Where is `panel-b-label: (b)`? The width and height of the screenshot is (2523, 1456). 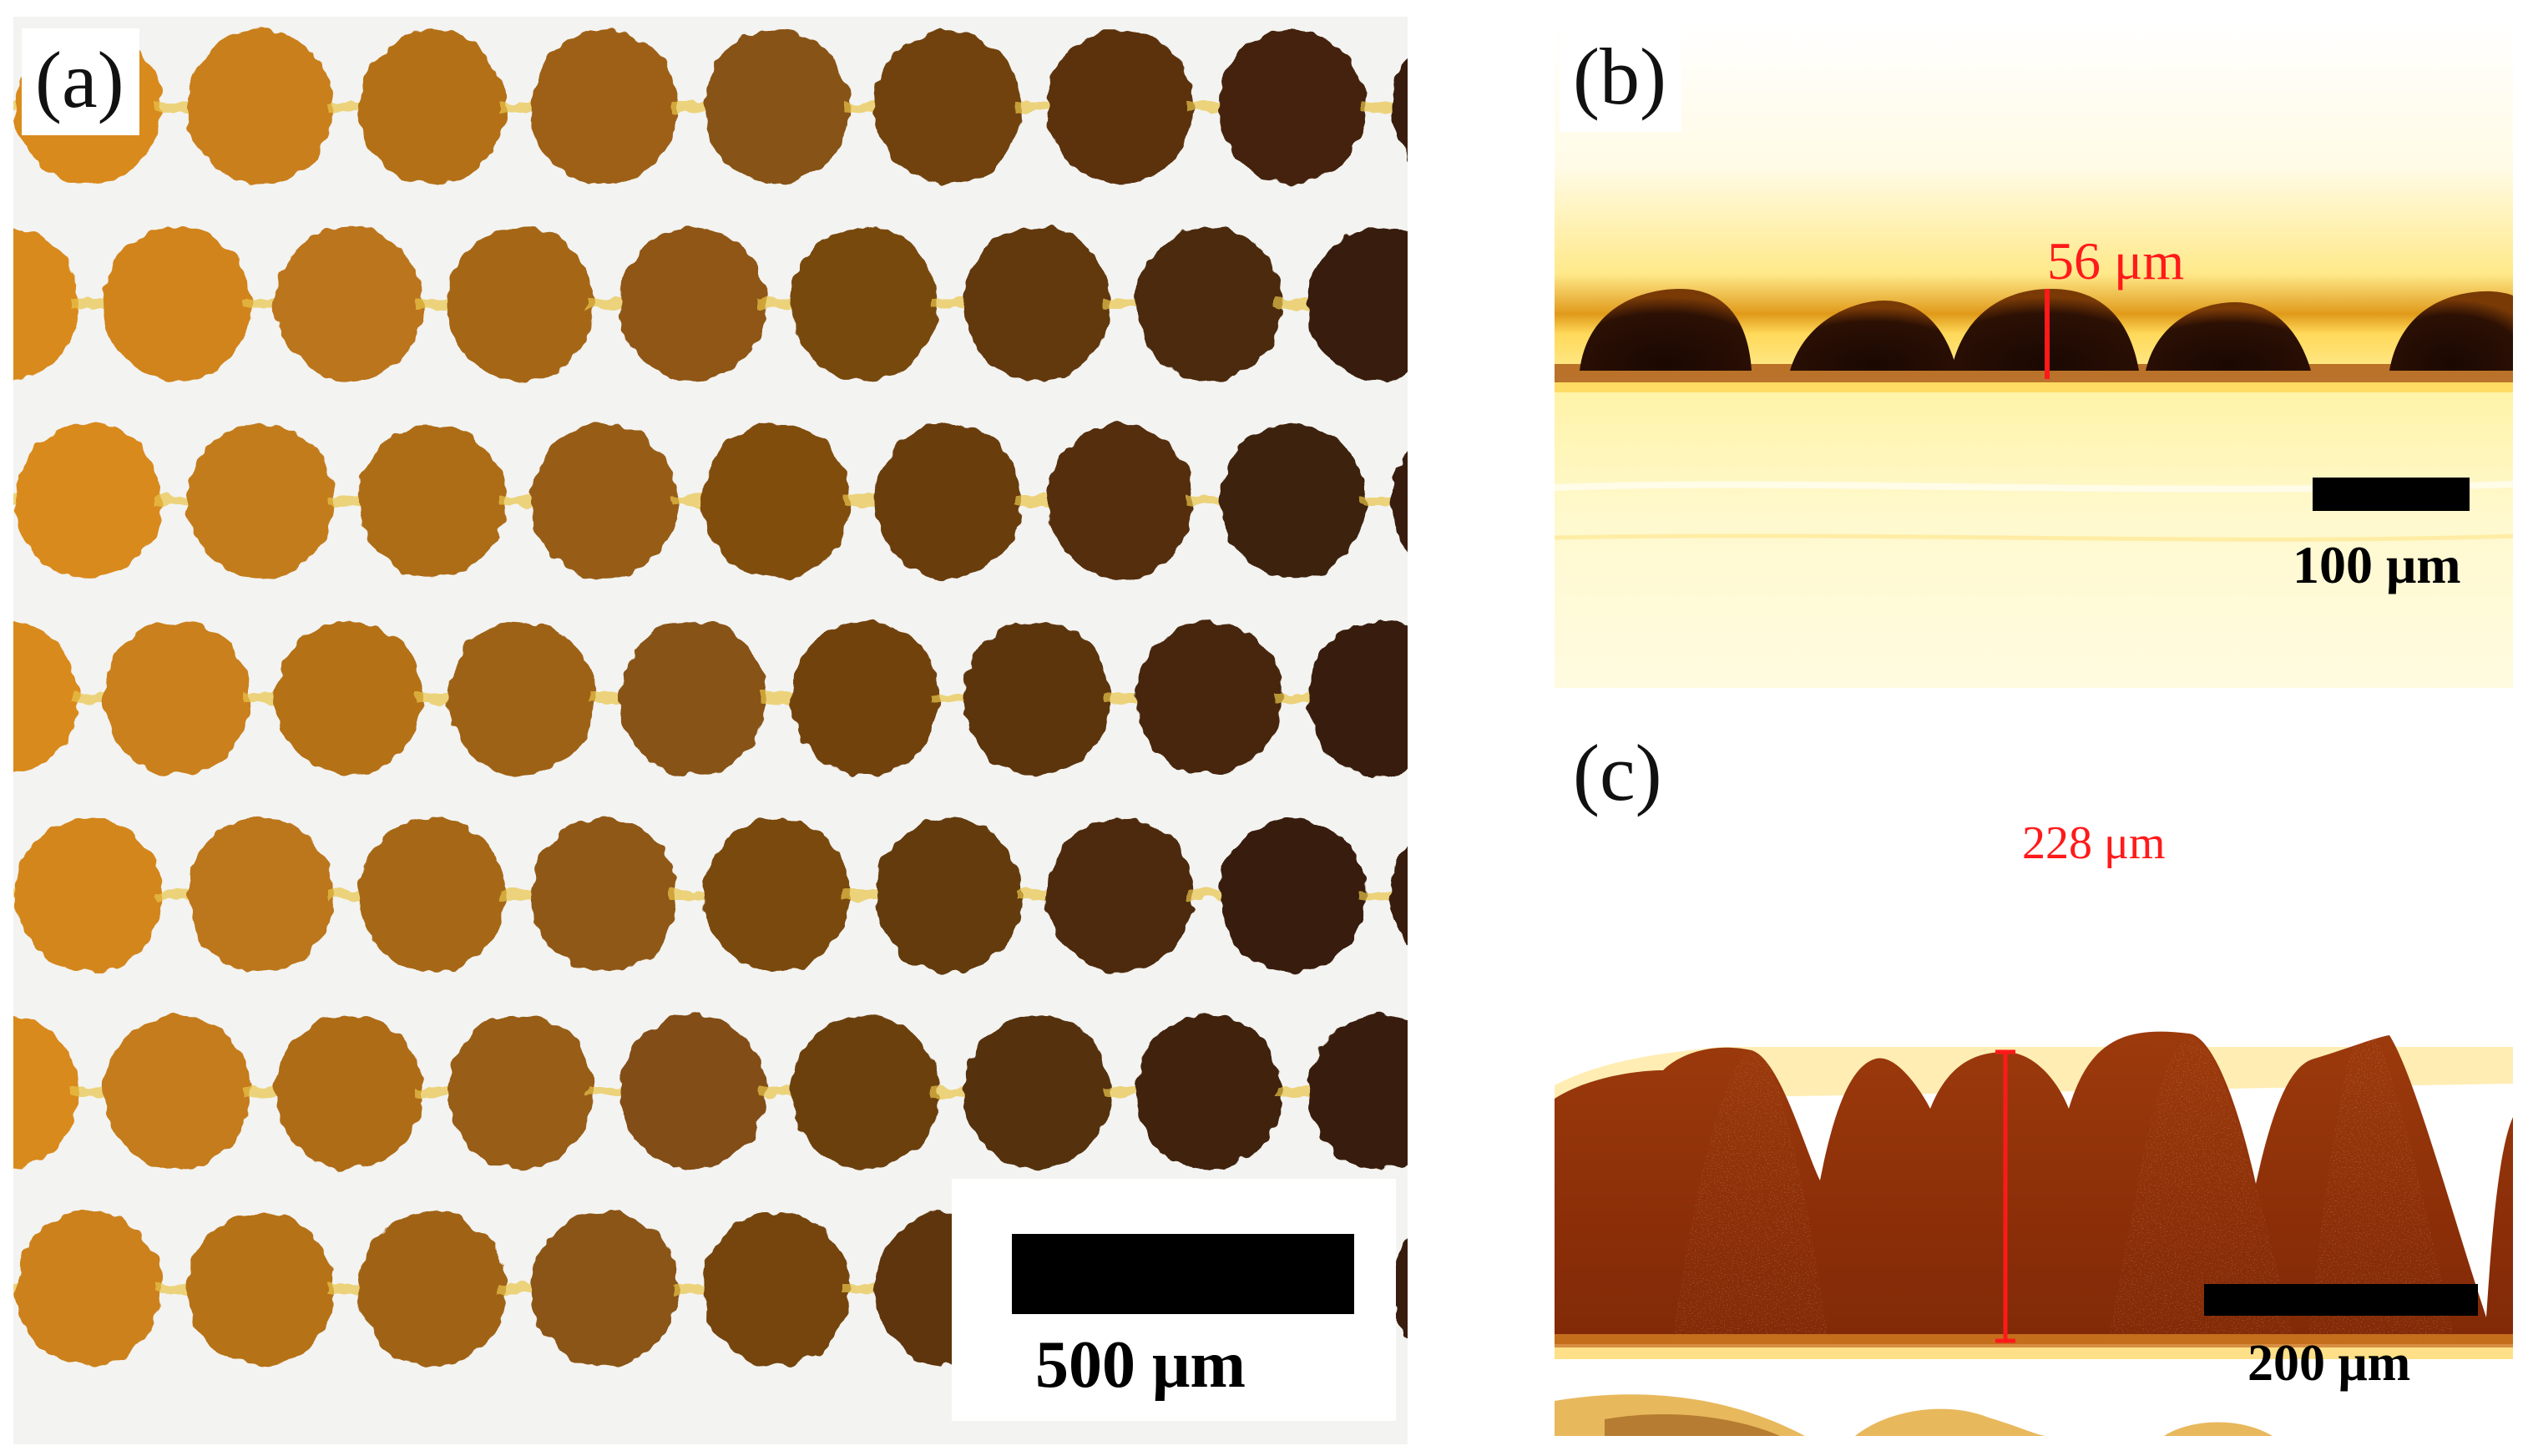
panel-b-label: (b) is located at coordinates (1620, 78).